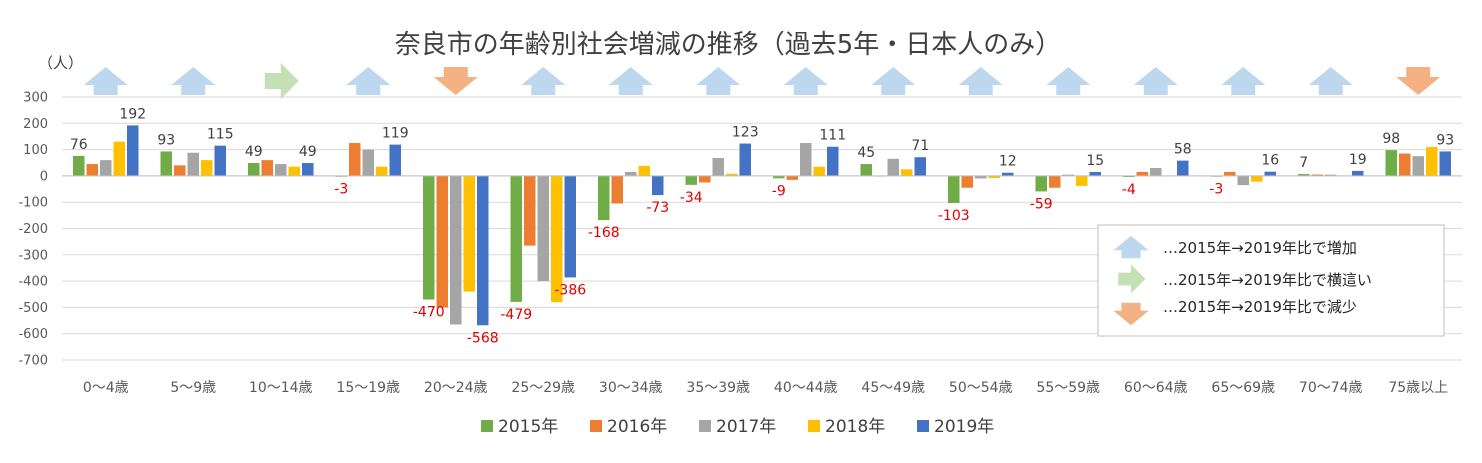 Image resolution: width=1482 pixels, height=463 pixels. Describe the element at coordinates (637, 427) in the screenshot. I see `legend-label: 2016年` at that location.